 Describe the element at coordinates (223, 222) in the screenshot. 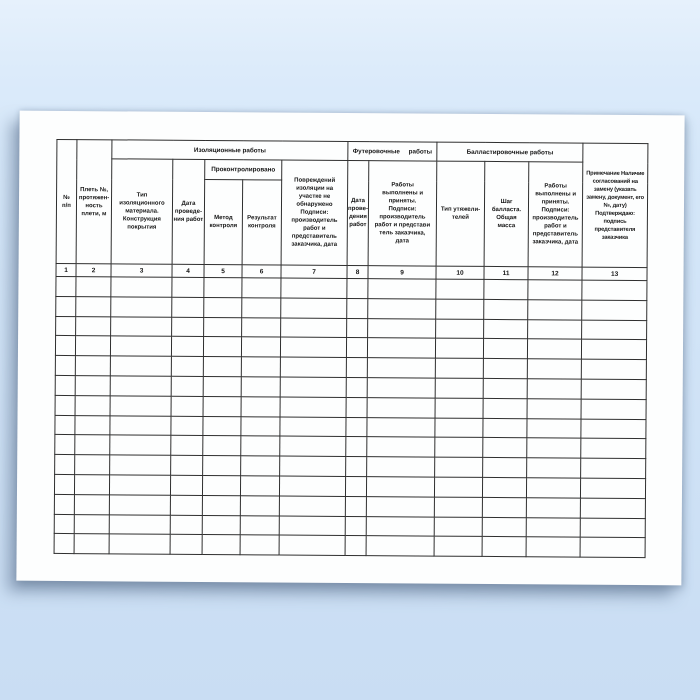

I see `column-header-control-method: Метод контроля` at that location.